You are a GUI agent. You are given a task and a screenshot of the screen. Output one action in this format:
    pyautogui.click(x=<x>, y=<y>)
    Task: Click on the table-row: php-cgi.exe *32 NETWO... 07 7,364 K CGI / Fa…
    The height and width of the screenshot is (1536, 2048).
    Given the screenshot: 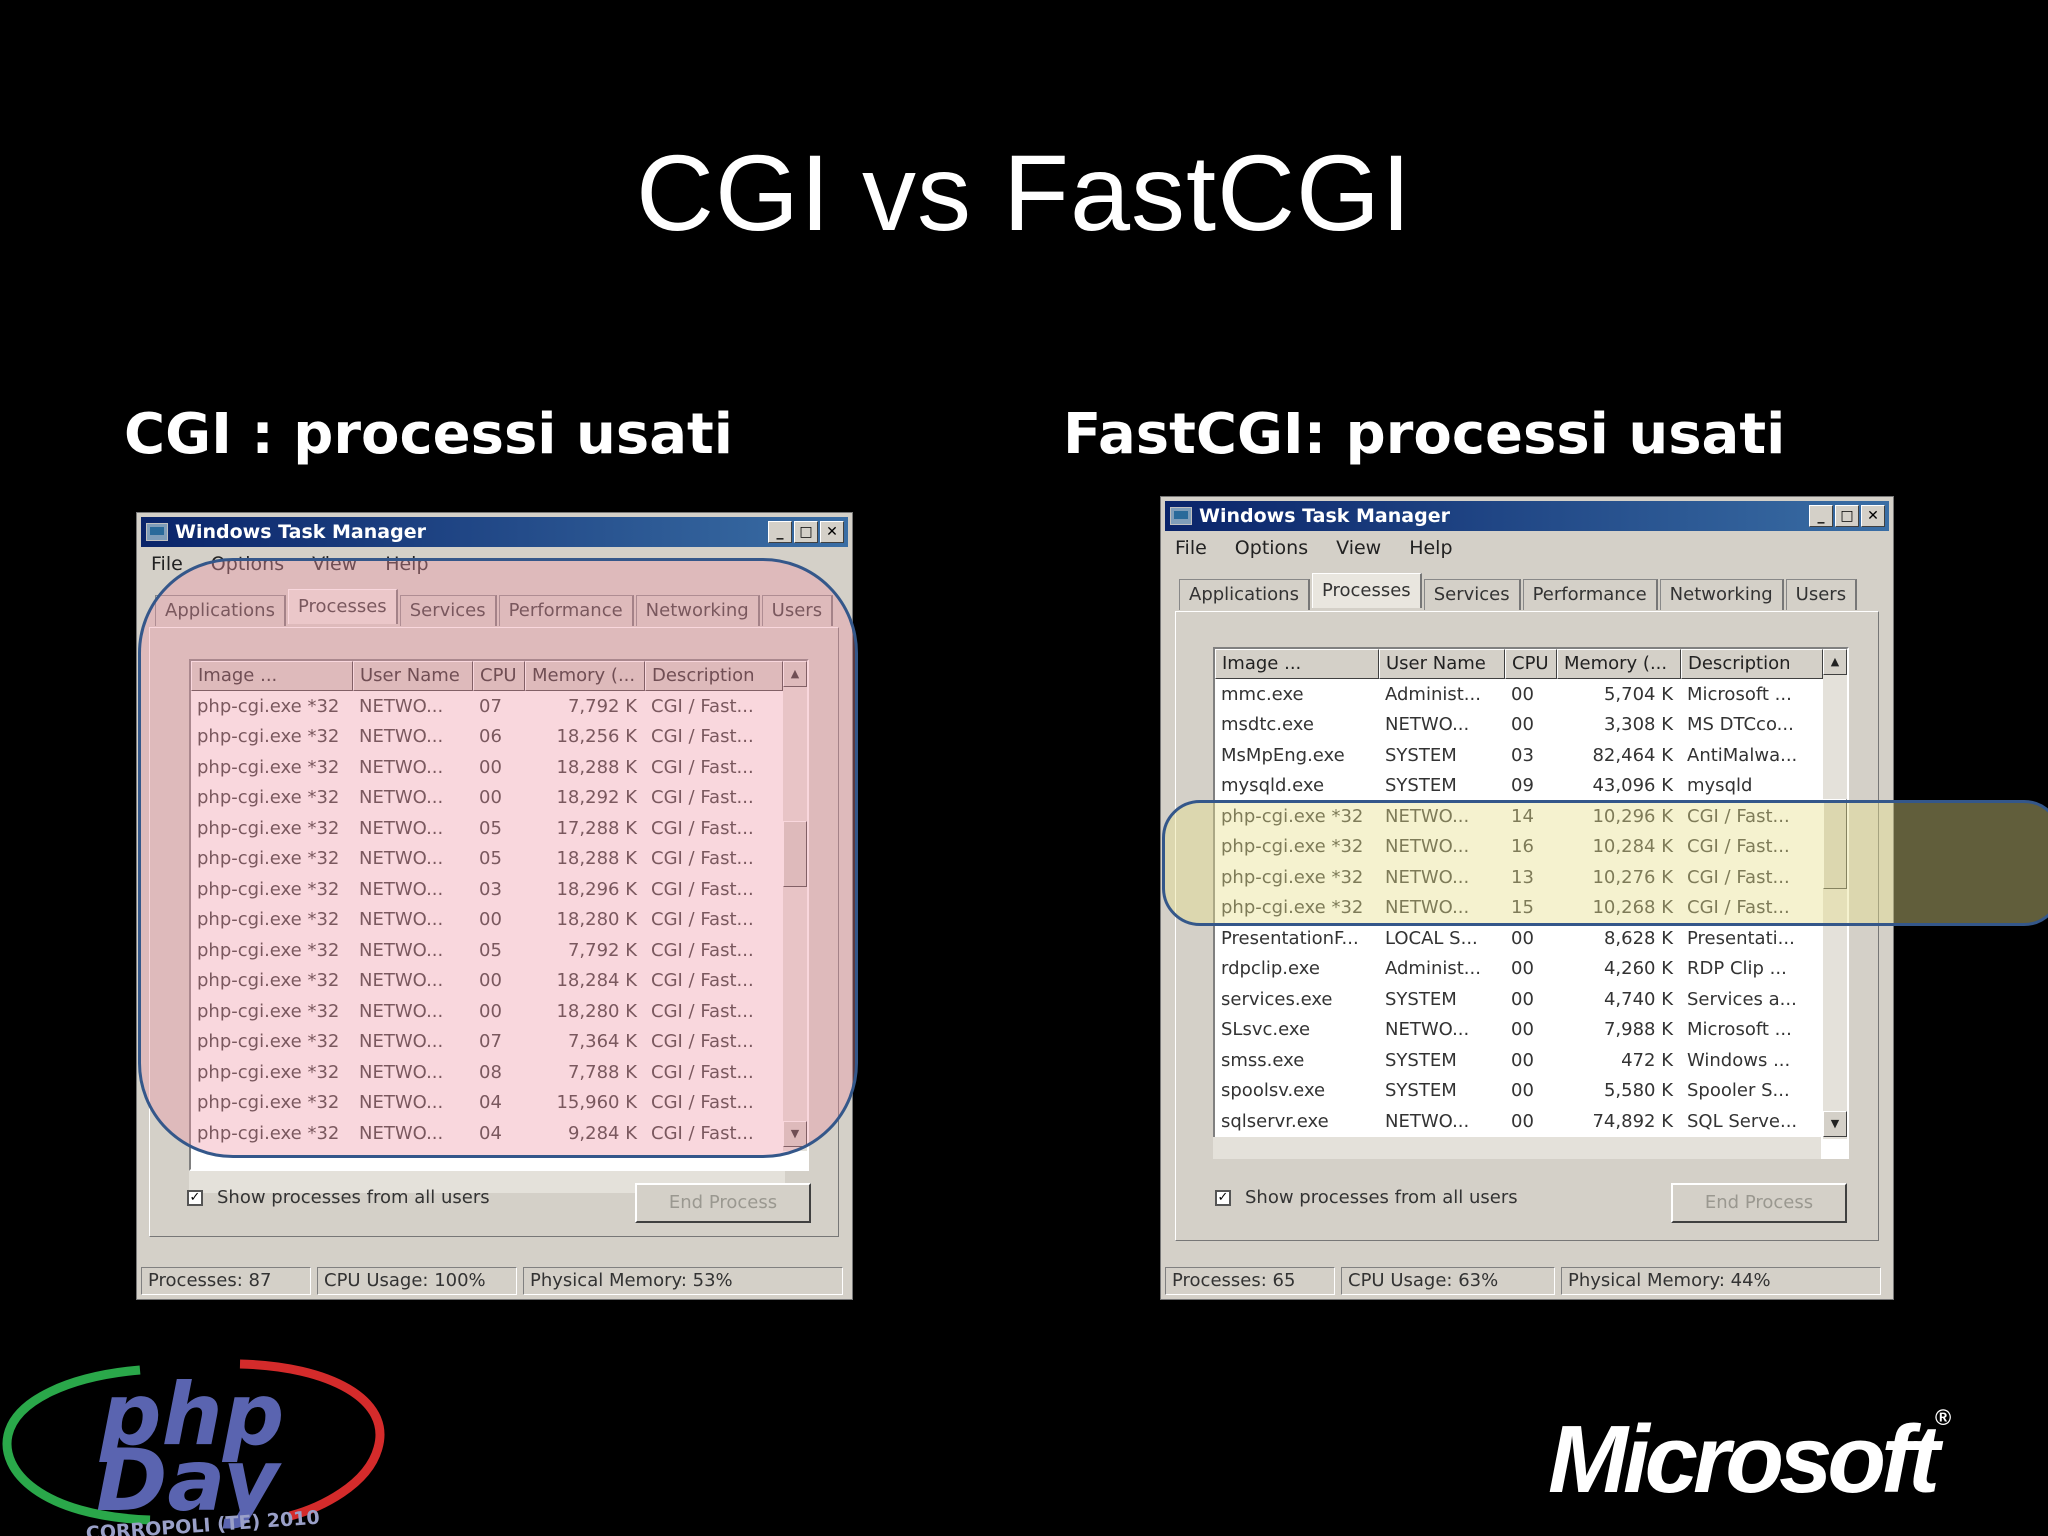 What is the action you would take?
    pyautogui.click(x=487, y=1042)
    